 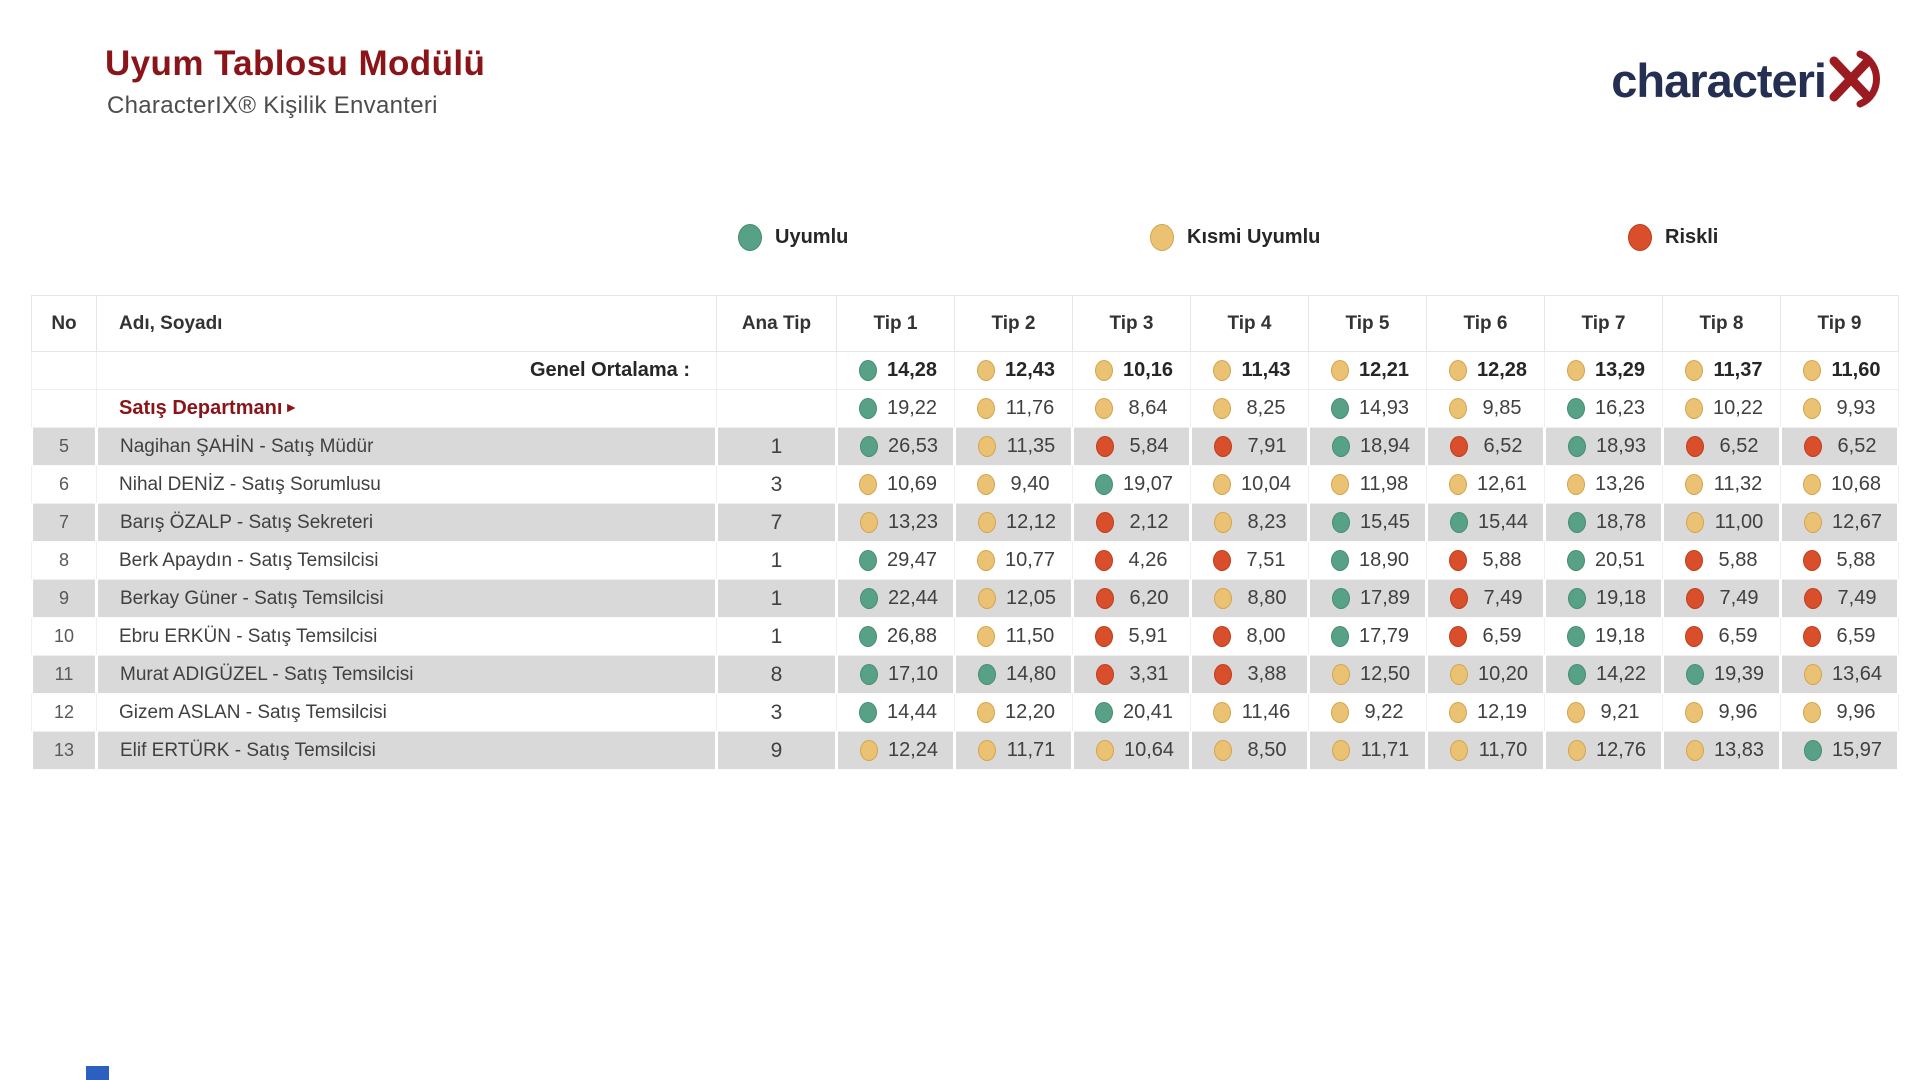 I want to click on score-text: 15,44, so click(x=1503, y=522).